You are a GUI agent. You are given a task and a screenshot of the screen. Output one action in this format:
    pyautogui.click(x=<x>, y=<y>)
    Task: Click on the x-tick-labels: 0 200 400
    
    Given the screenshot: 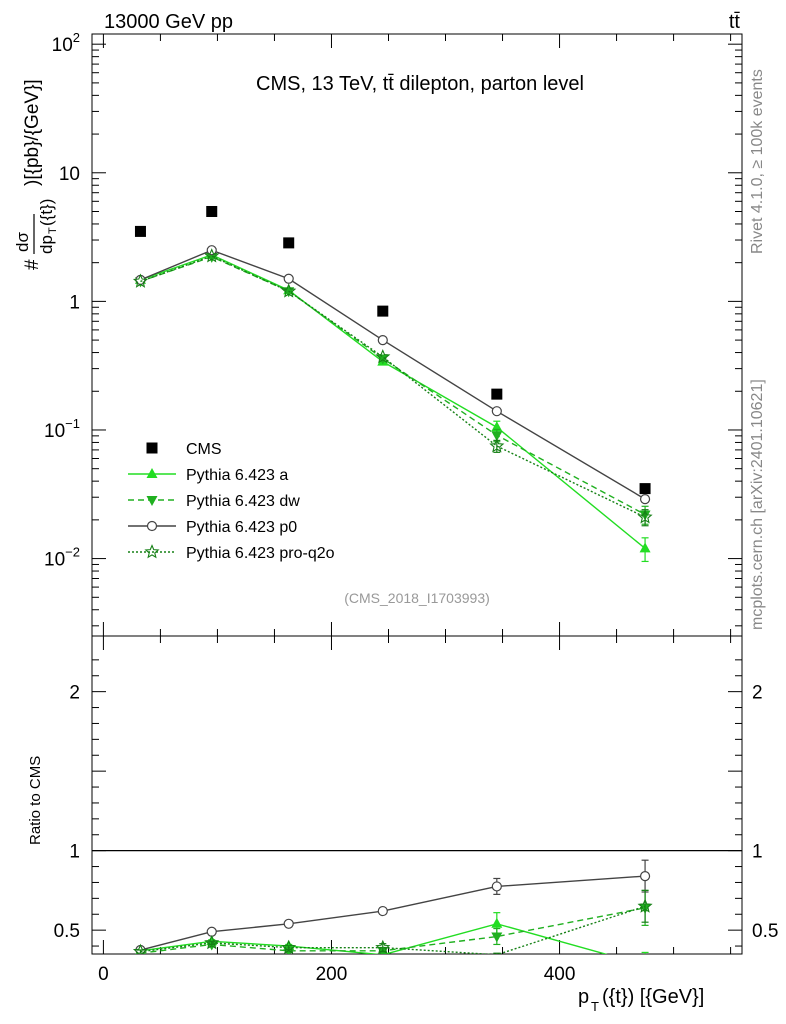 What is the action you would take?
    pyautogui.click(x=336, y=974)
    